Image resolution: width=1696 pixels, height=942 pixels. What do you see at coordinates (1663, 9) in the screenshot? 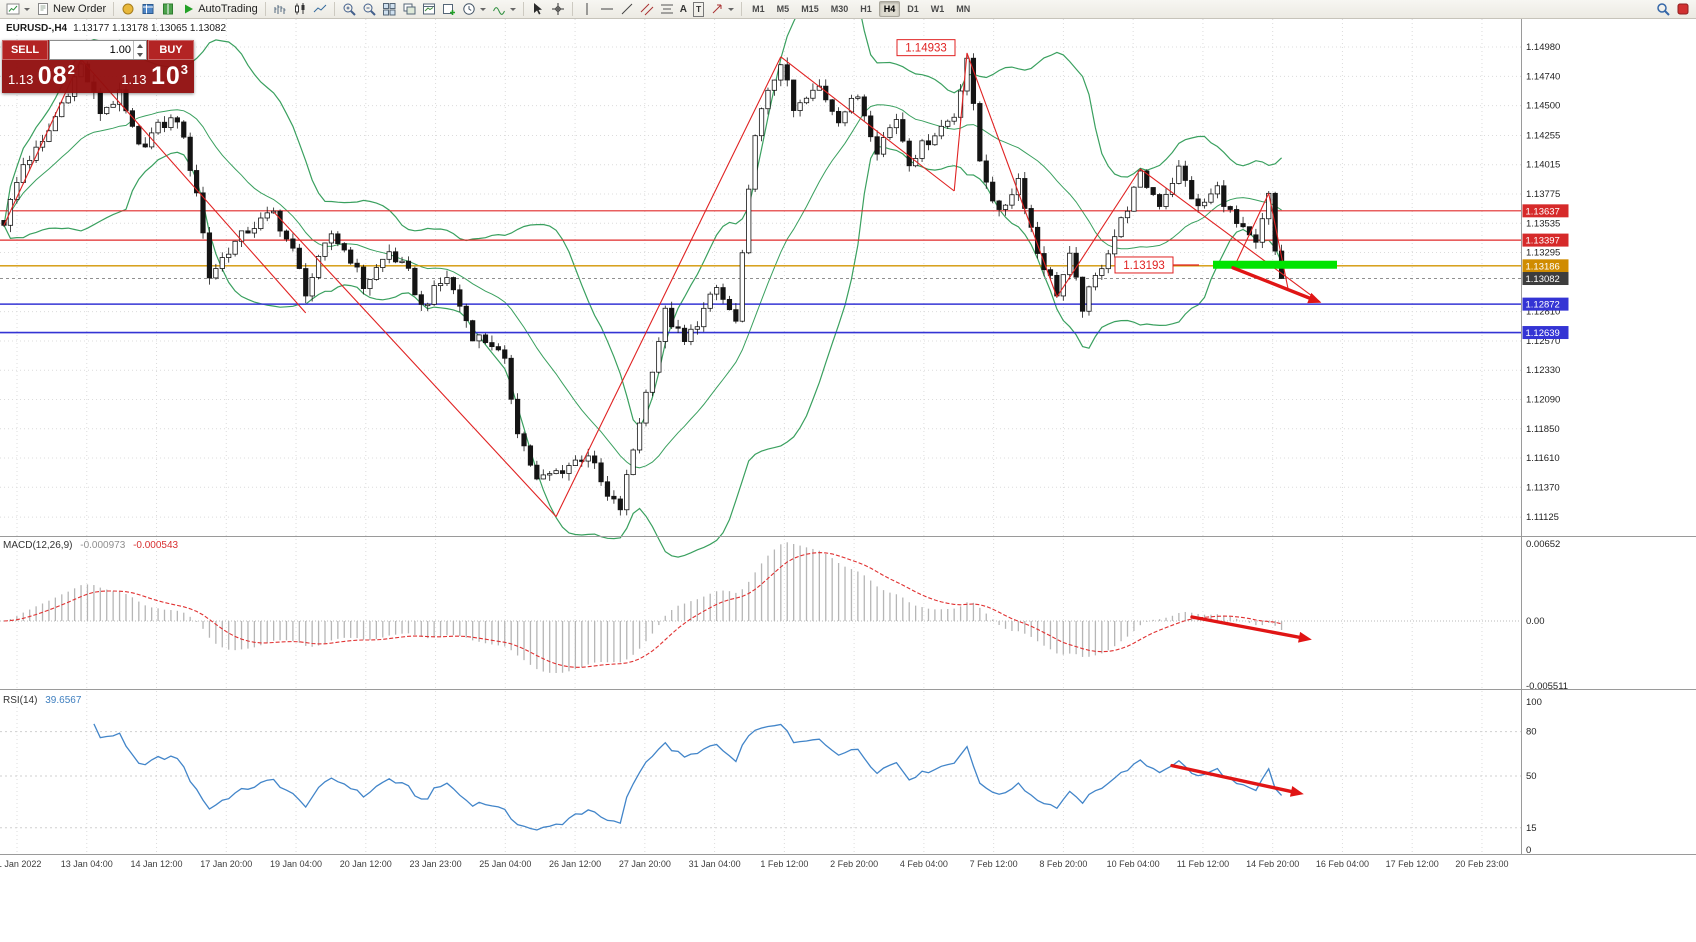
I see `search-button` at bounding box center [1663, 9].